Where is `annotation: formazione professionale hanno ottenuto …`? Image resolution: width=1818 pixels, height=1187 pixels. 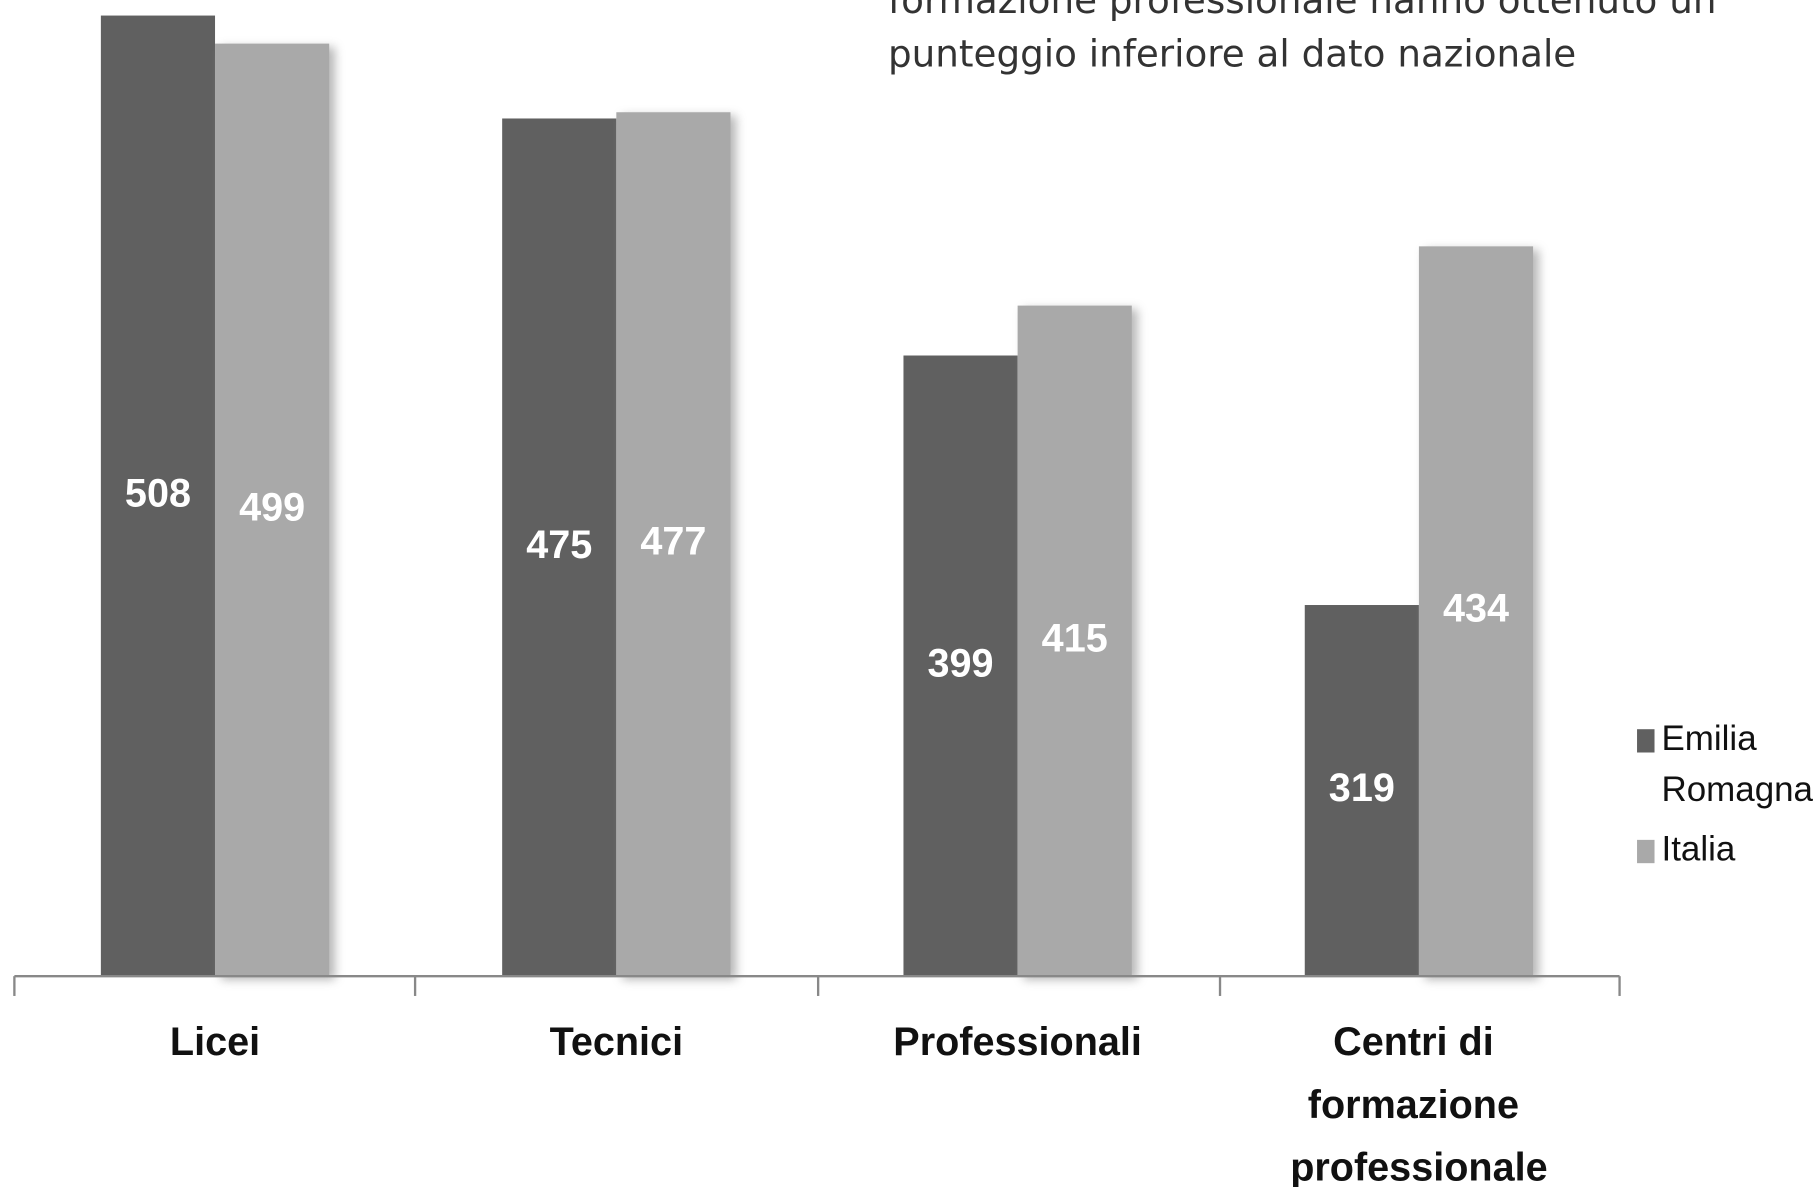
annotation: formazione professionale hanno ottenuto … is located at coordinates (1302, 11).